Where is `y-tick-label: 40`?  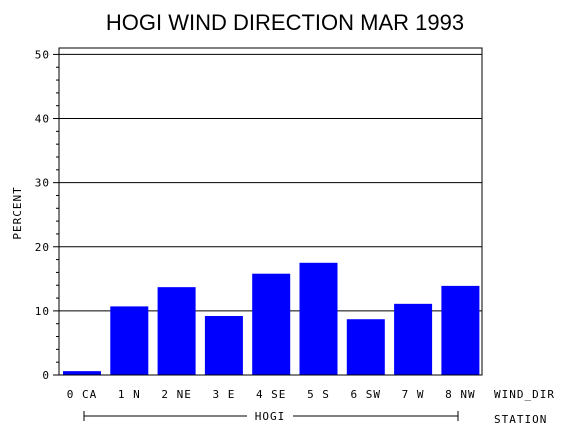 y-tick-label: 40 is located at coordinates (42, 119).